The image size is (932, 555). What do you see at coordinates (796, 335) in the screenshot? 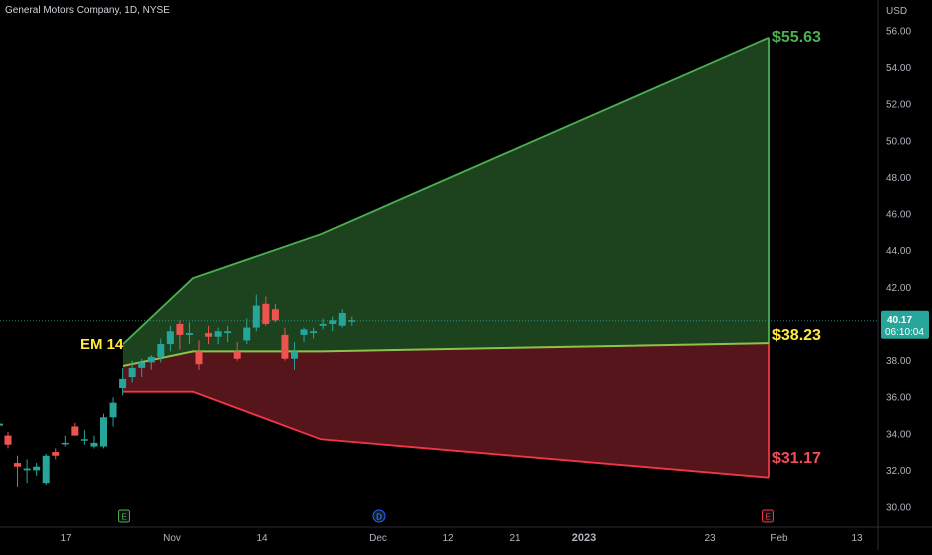
I see `middle-target-label: $38.23` at bounding box center [796, 335].